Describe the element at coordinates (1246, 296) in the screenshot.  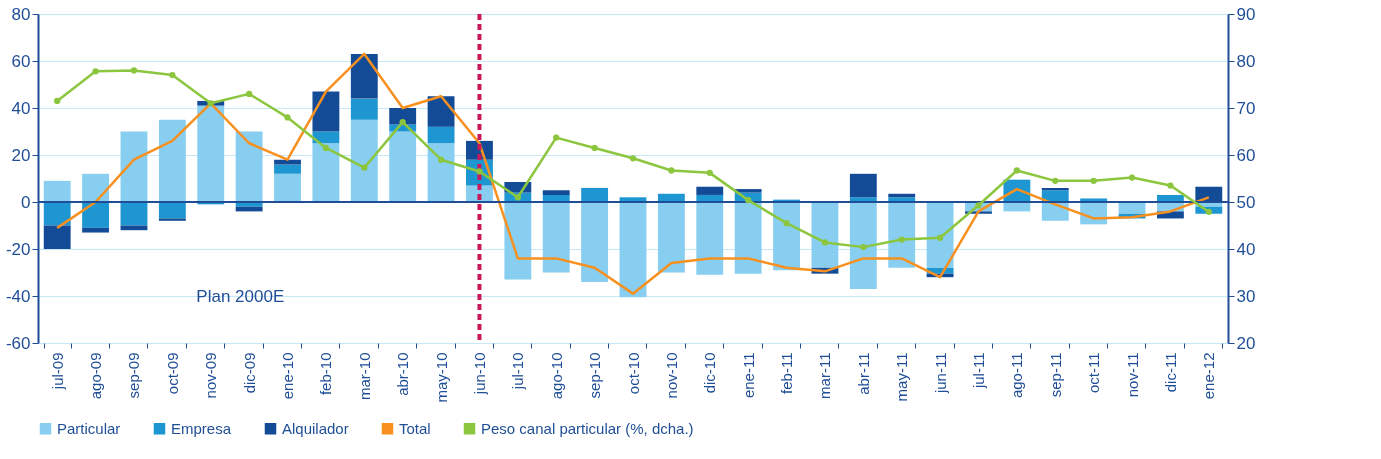
I see `y2-tick-label: 30` at that location.